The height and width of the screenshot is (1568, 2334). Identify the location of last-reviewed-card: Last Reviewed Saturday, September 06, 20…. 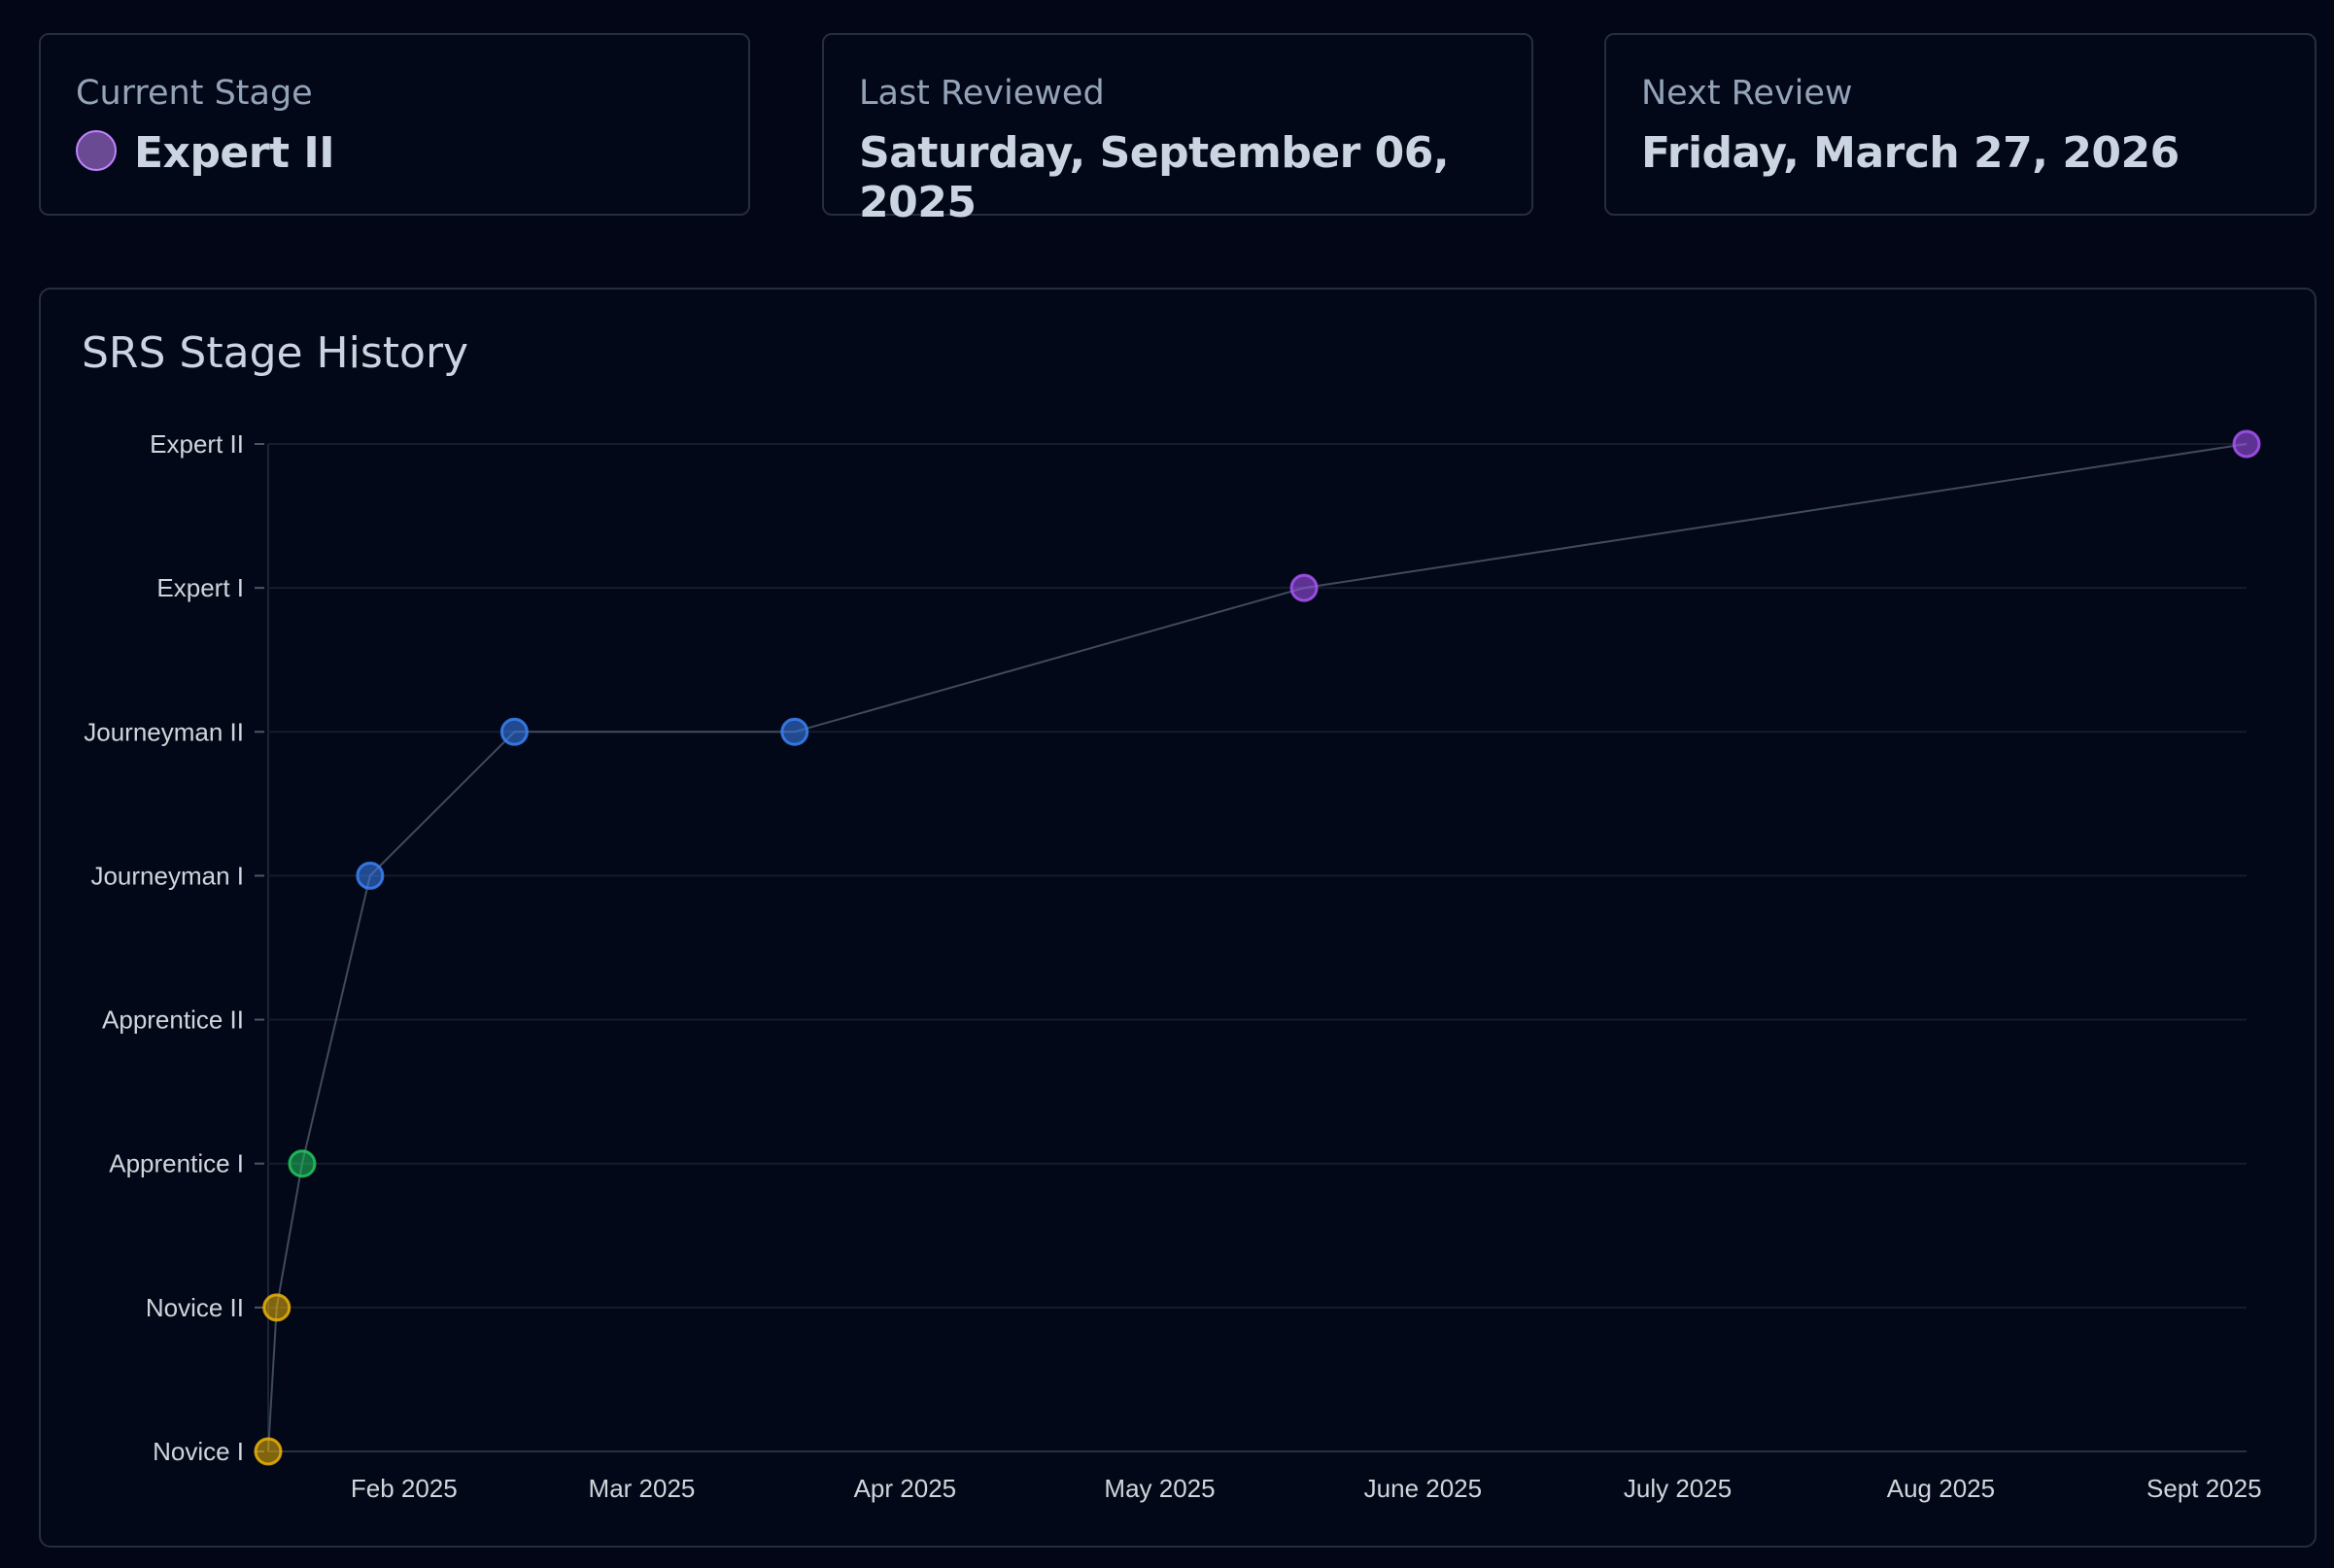
(1177, 130).